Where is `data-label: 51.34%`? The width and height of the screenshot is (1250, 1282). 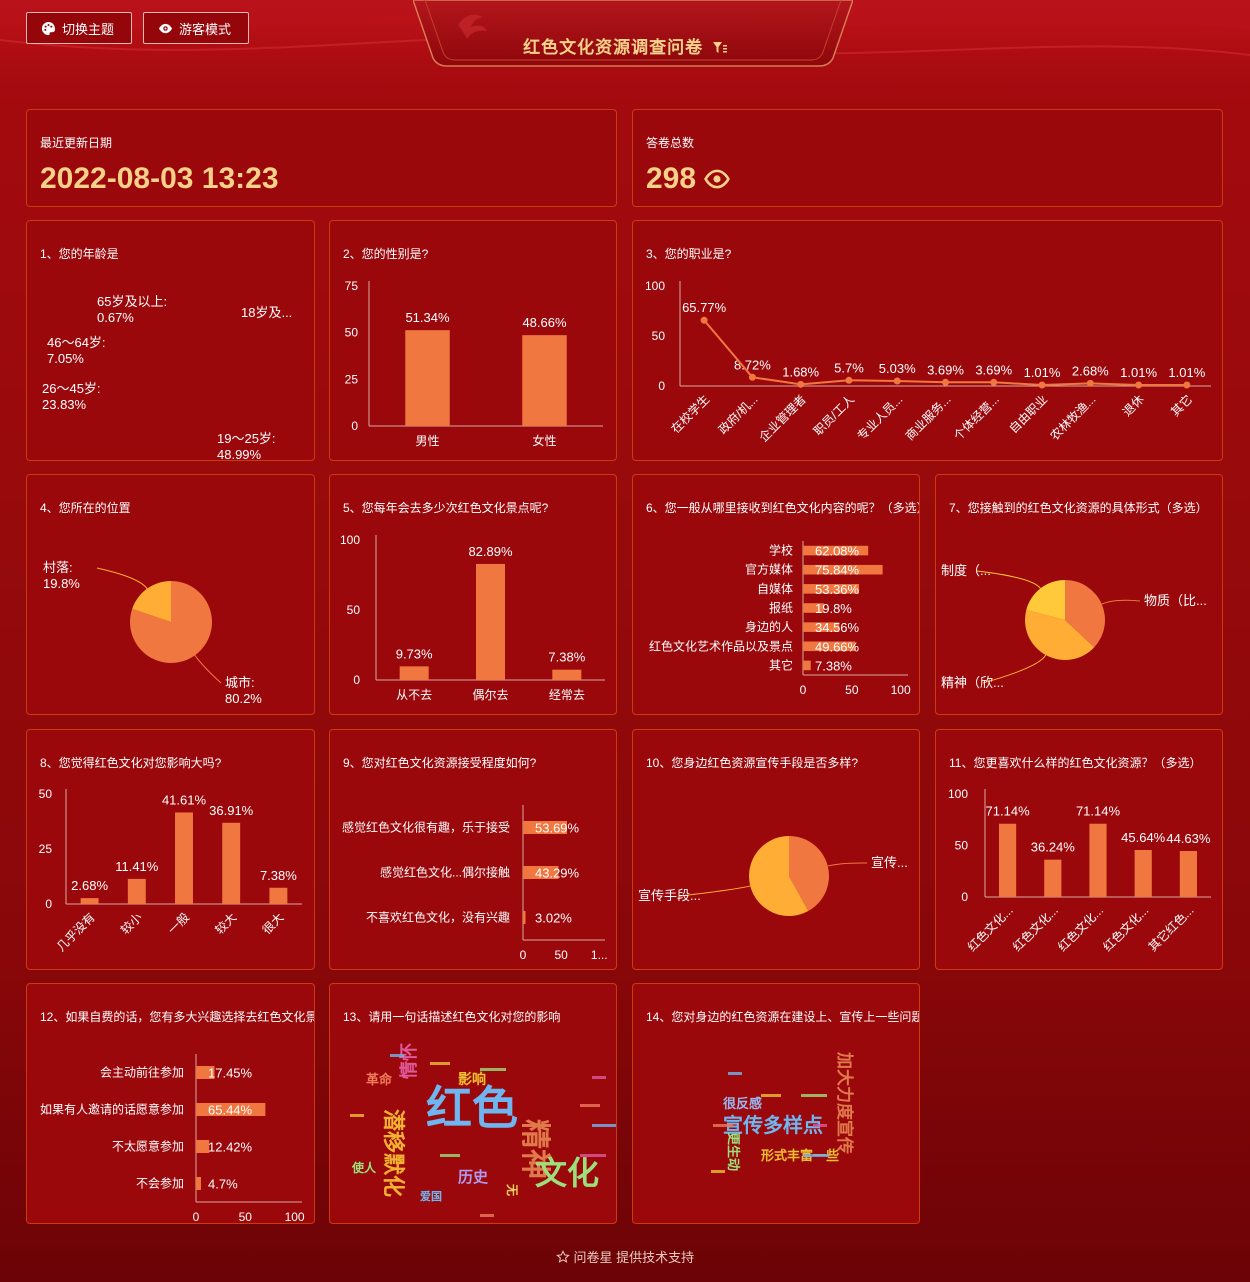 data-label: 51.34% is located at coordinates (427, 317).